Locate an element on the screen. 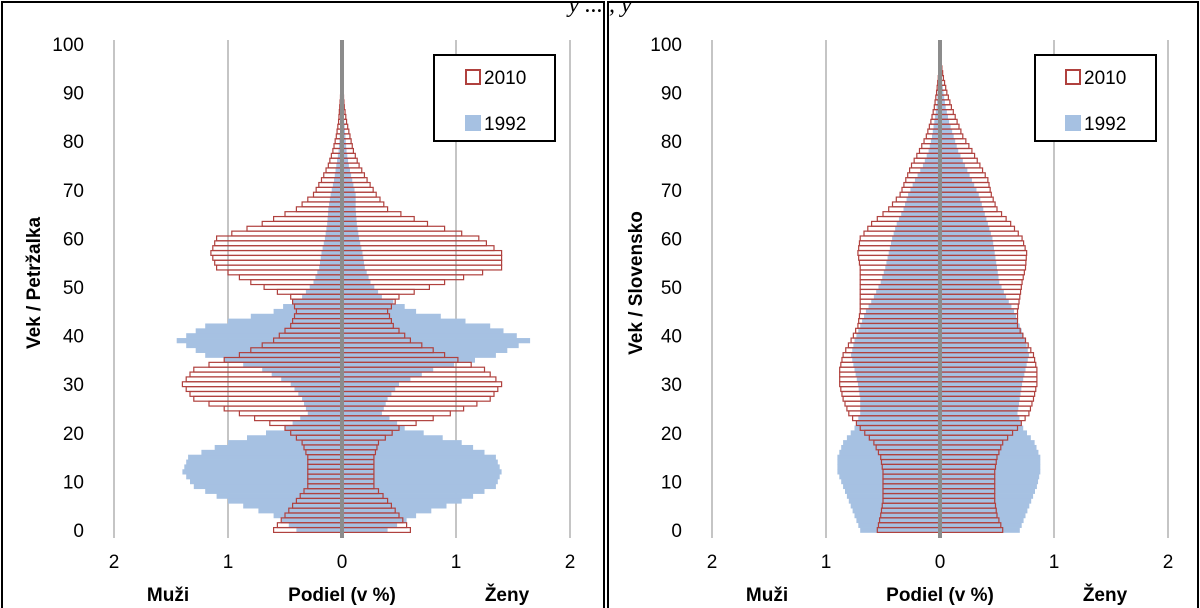 The image size is (1200, 608). y-tick-label: 20 is located at coordinates (671, 434).